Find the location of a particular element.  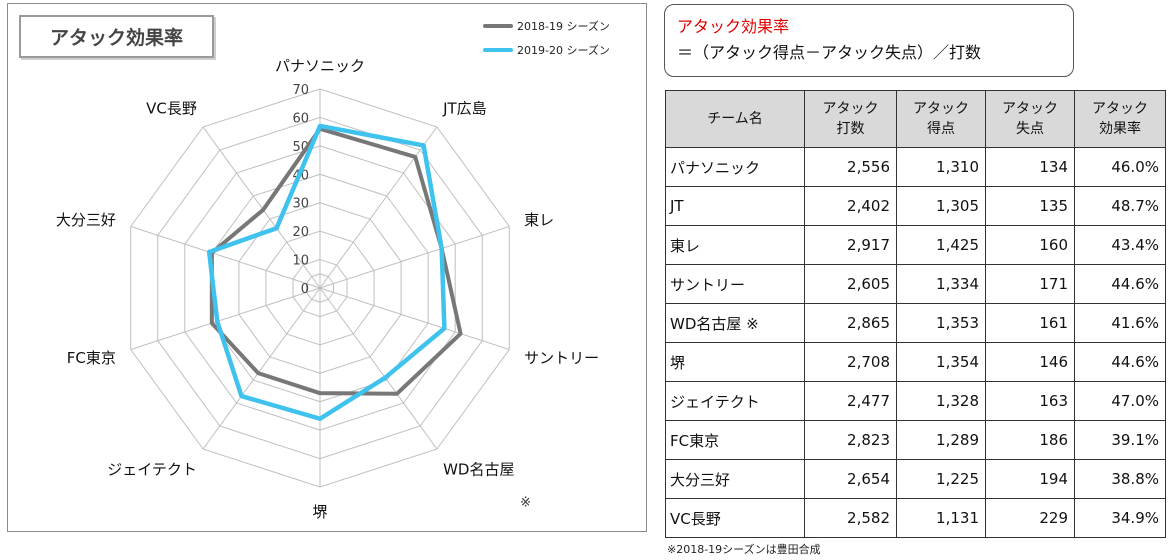

header-attempts: アタック 打数 is located at coordinates (850, 119).